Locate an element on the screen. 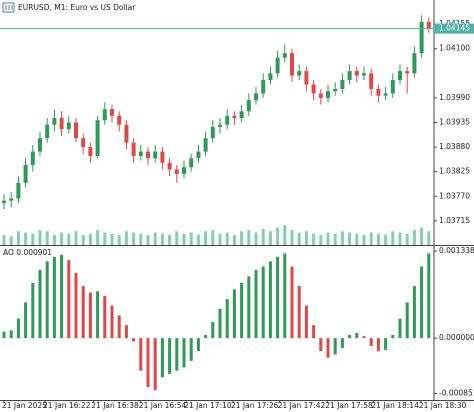  y-tick-label: 1.03715 is located at coordinates (454, 220).